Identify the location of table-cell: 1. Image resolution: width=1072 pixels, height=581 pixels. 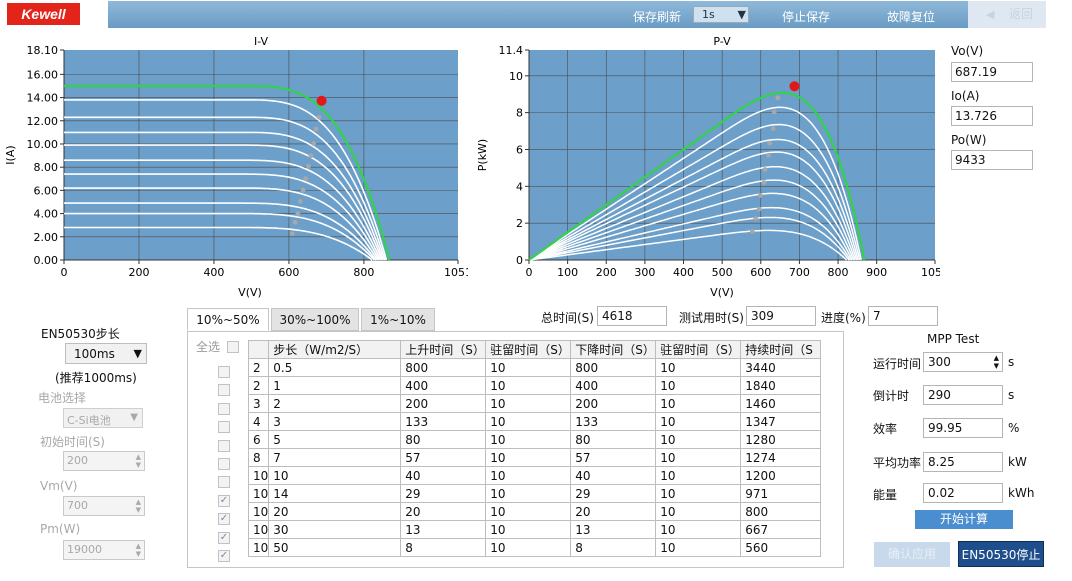
(335, 385).